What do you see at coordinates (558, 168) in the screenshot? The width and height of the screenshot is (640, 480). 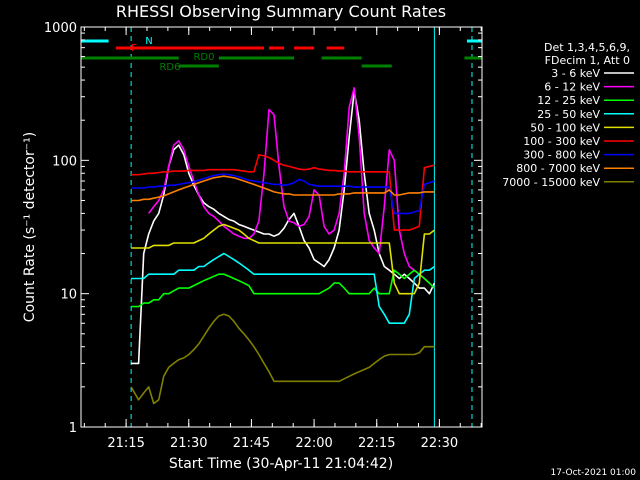 I see `legend-label-800-7000-kev: 800 - 7000 keV` at bounding box center [558, 168].